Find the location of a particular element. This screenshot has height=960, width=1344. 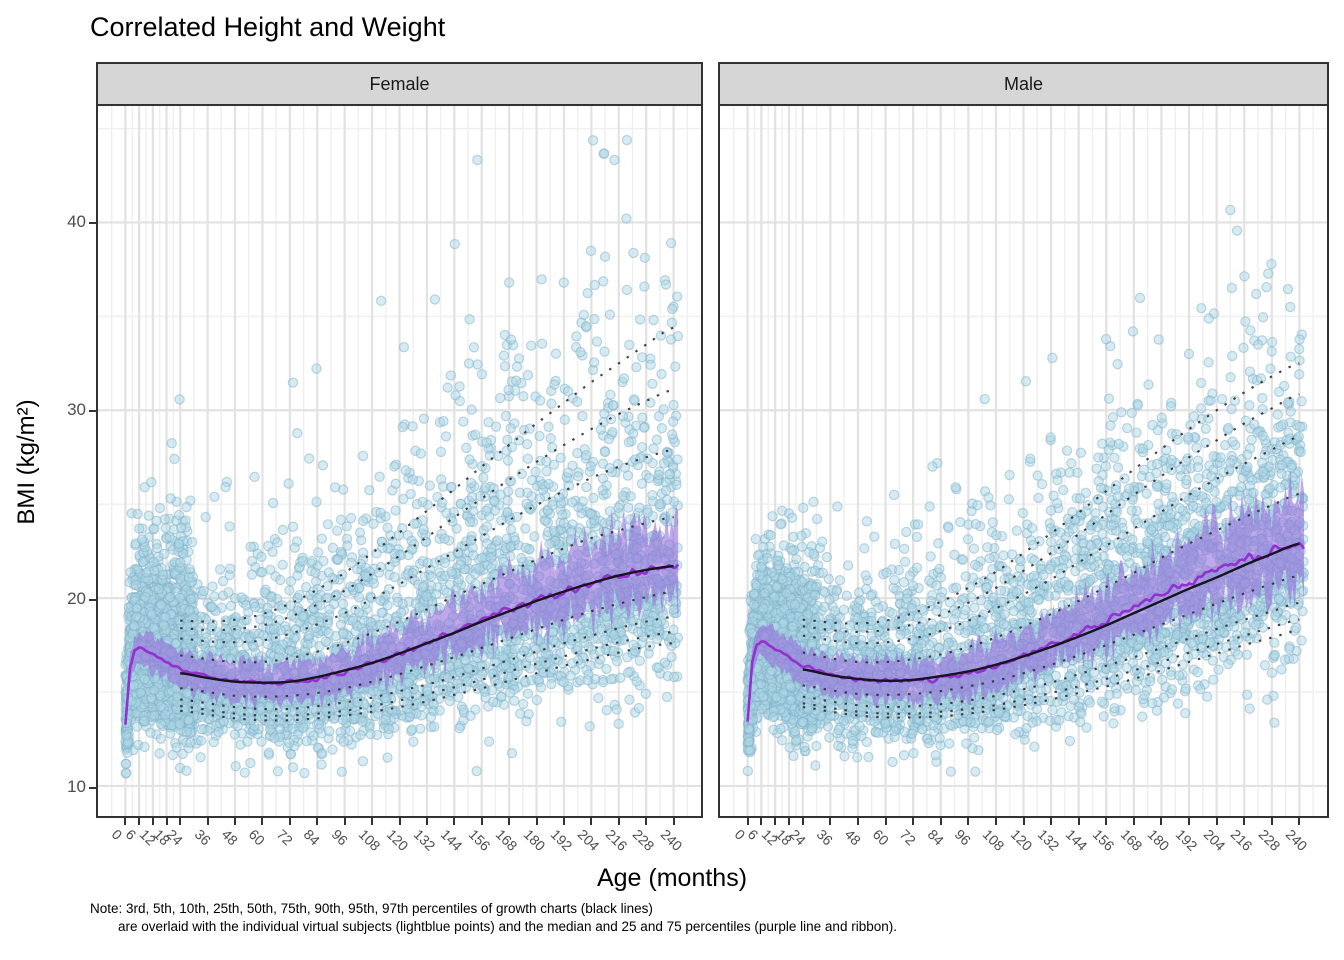

facet-strip-label: Male is located at coordinates (1023, 83).